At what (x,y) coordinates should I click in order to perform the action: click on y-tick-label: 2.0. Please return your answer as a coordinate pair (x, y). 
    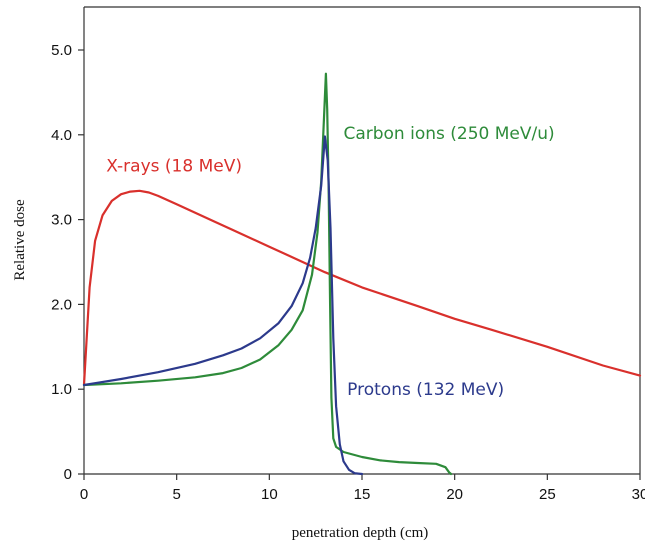
    Looking at the image, I should click on (61, 304).